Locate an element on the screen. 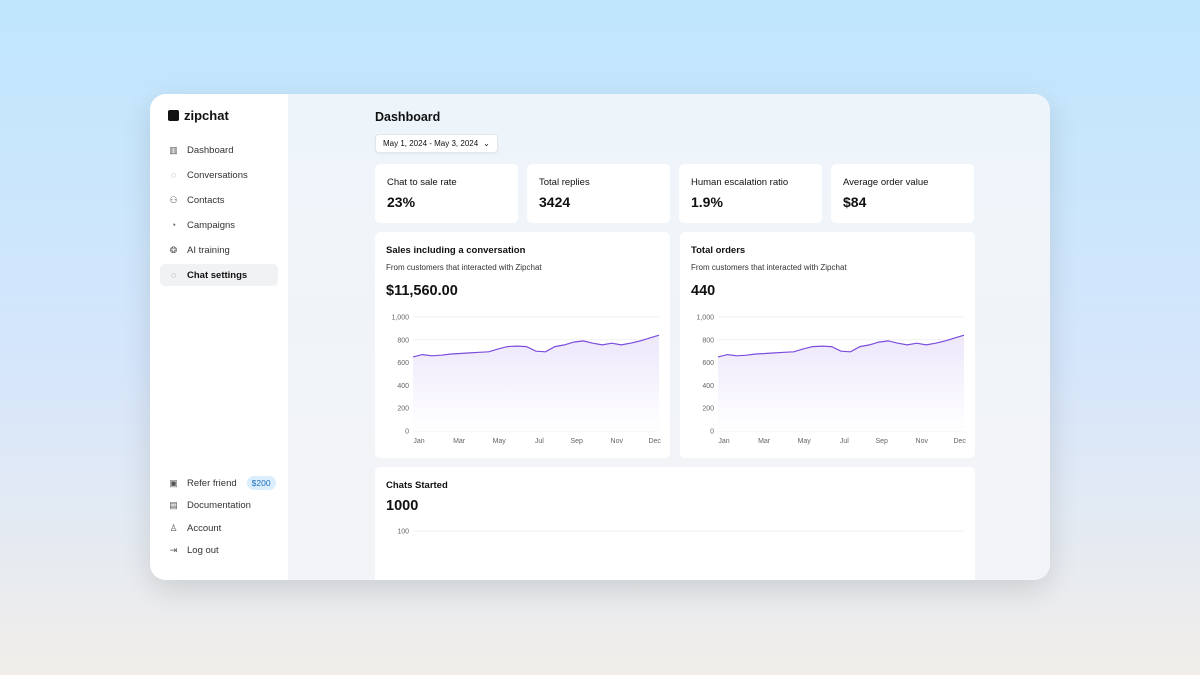 The width and height of the screenshot is (1200, 675). sidebar-item-label: Documentation is located at coordinates (219, 506).